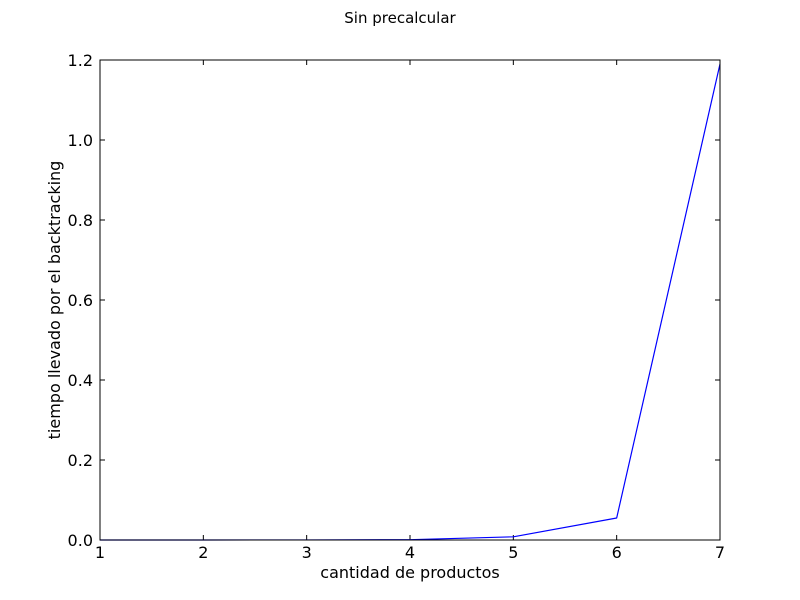 The width and height of the screenshot is (800, 600). What do you see at coordinates (80, 380) in the screenshot?
I see `y-tick-label: 0.4` at bounding box center [80, 380].